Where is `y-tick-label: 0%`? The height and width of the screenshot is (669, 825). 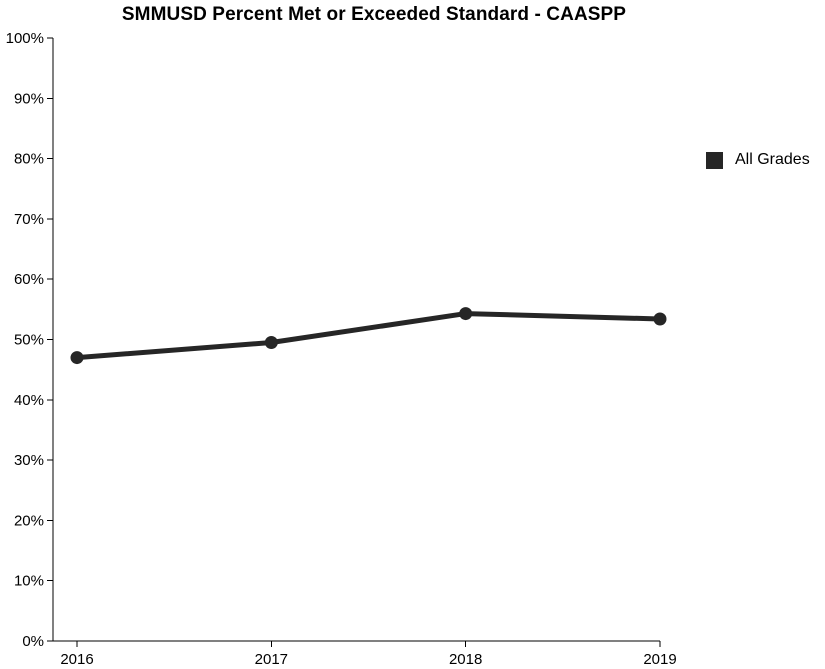 y-tick-label: 0% is located at coordinates (33, 641).